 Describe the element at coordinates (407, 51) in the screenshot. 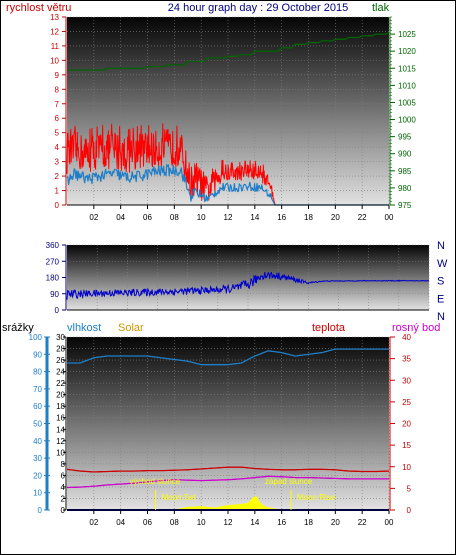

I see `right-y-tick-label: 1020` at that location.